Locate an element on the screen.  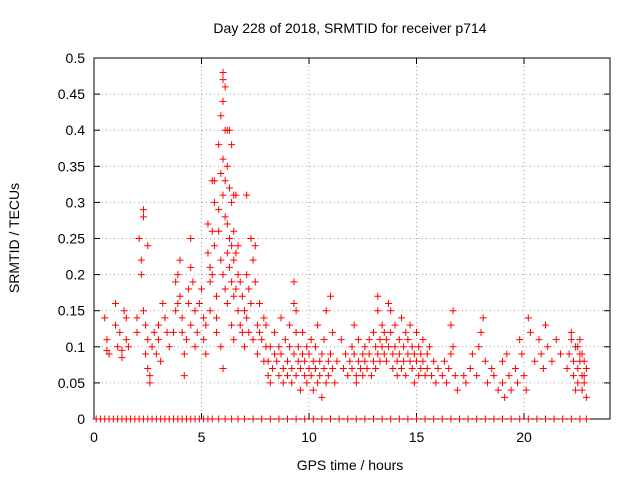
y-tick-label: 0.1 is located at coordinates (76, 347).